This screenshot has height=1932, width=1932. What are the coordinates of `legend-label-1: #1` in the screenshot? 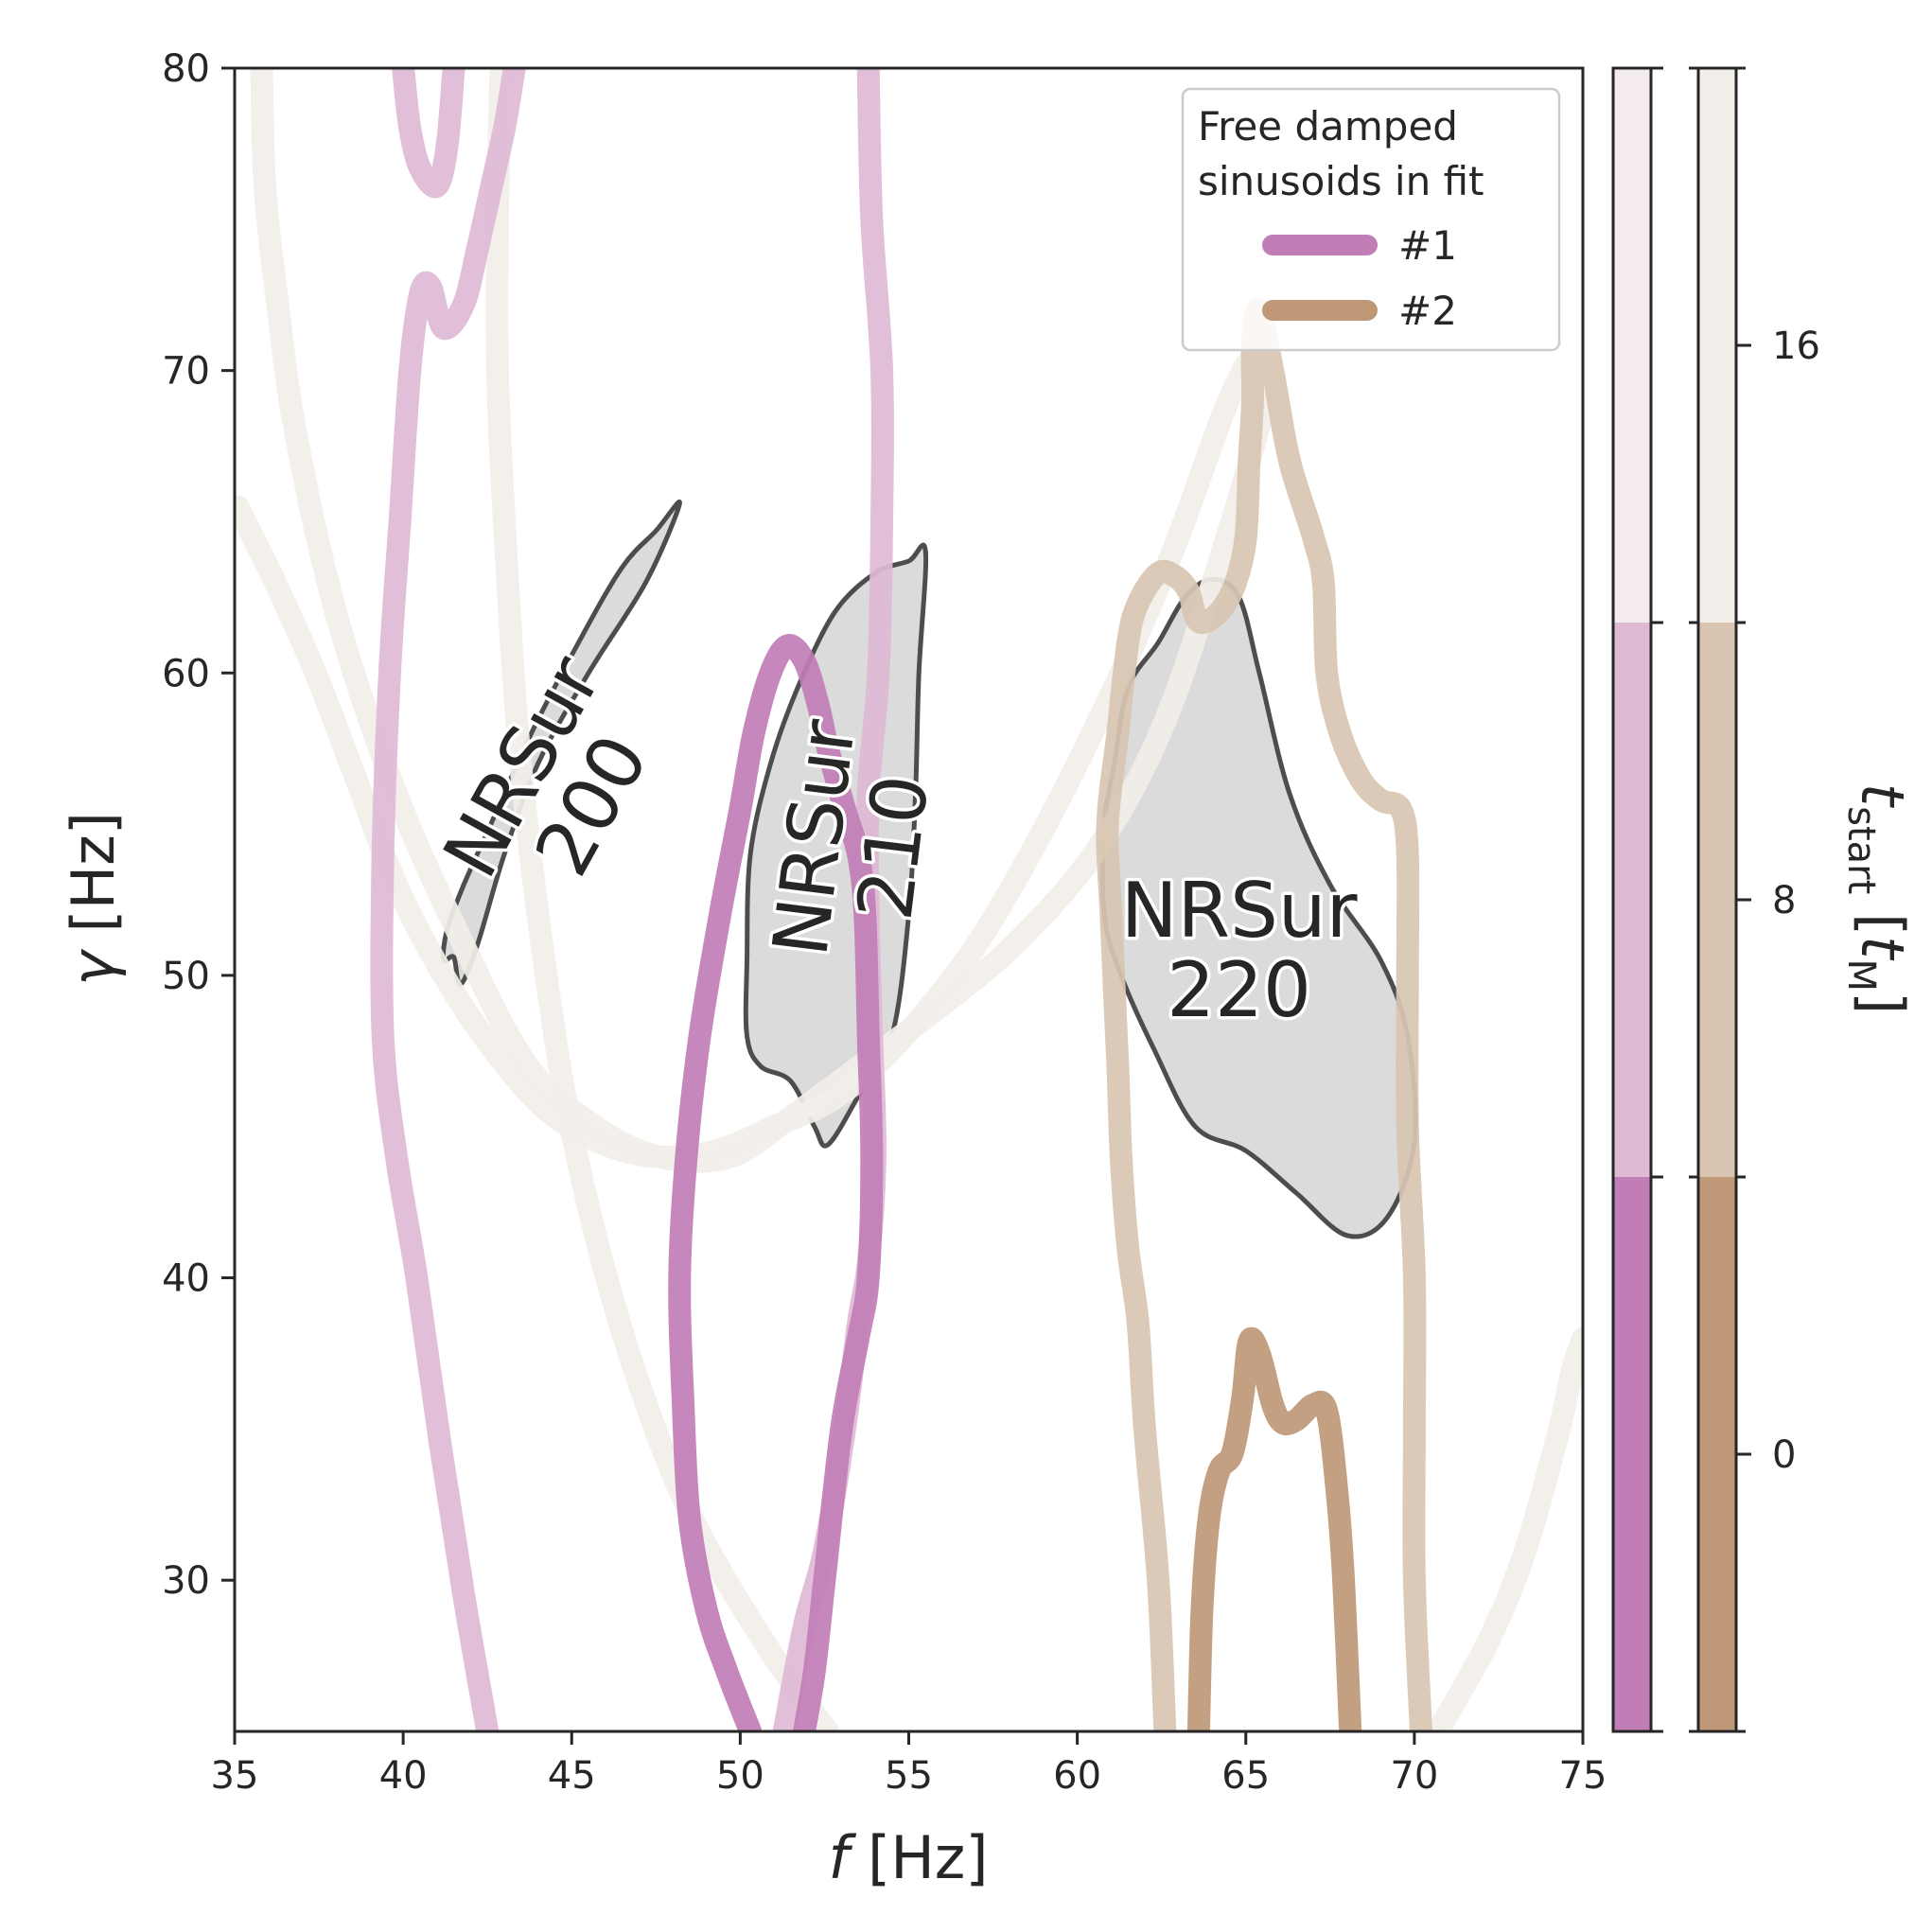 It's located at (1427, 245).